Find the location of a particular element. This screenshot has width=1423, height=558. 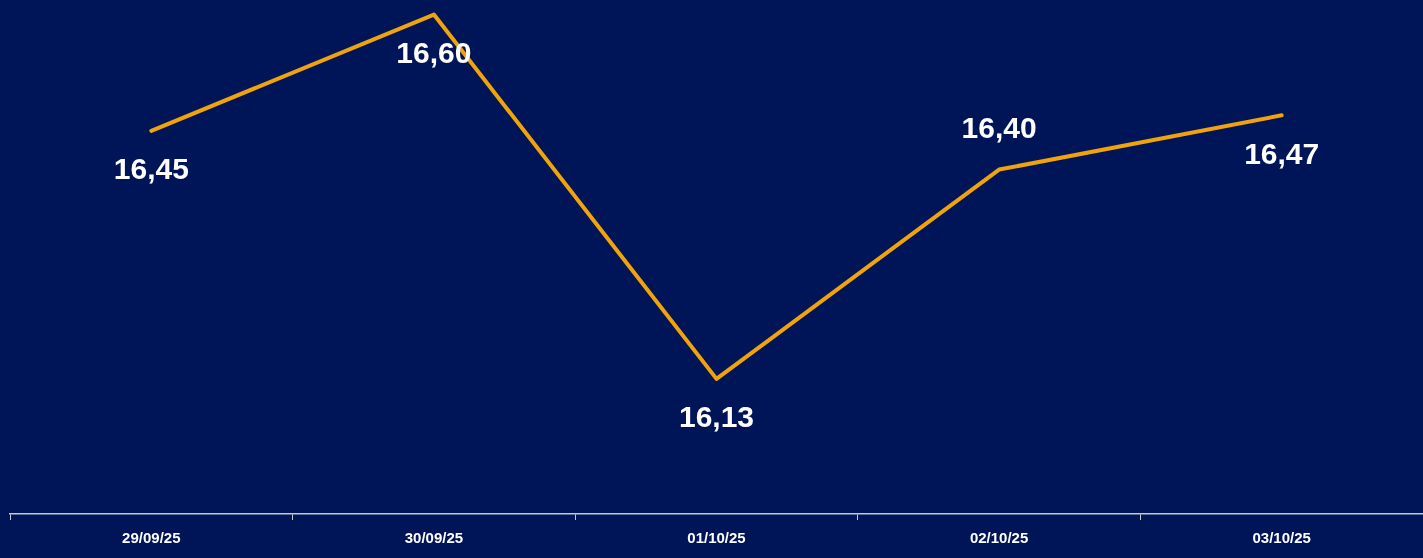

x-tick-label: 03/10/25 is located at coordinates (1281, 538).